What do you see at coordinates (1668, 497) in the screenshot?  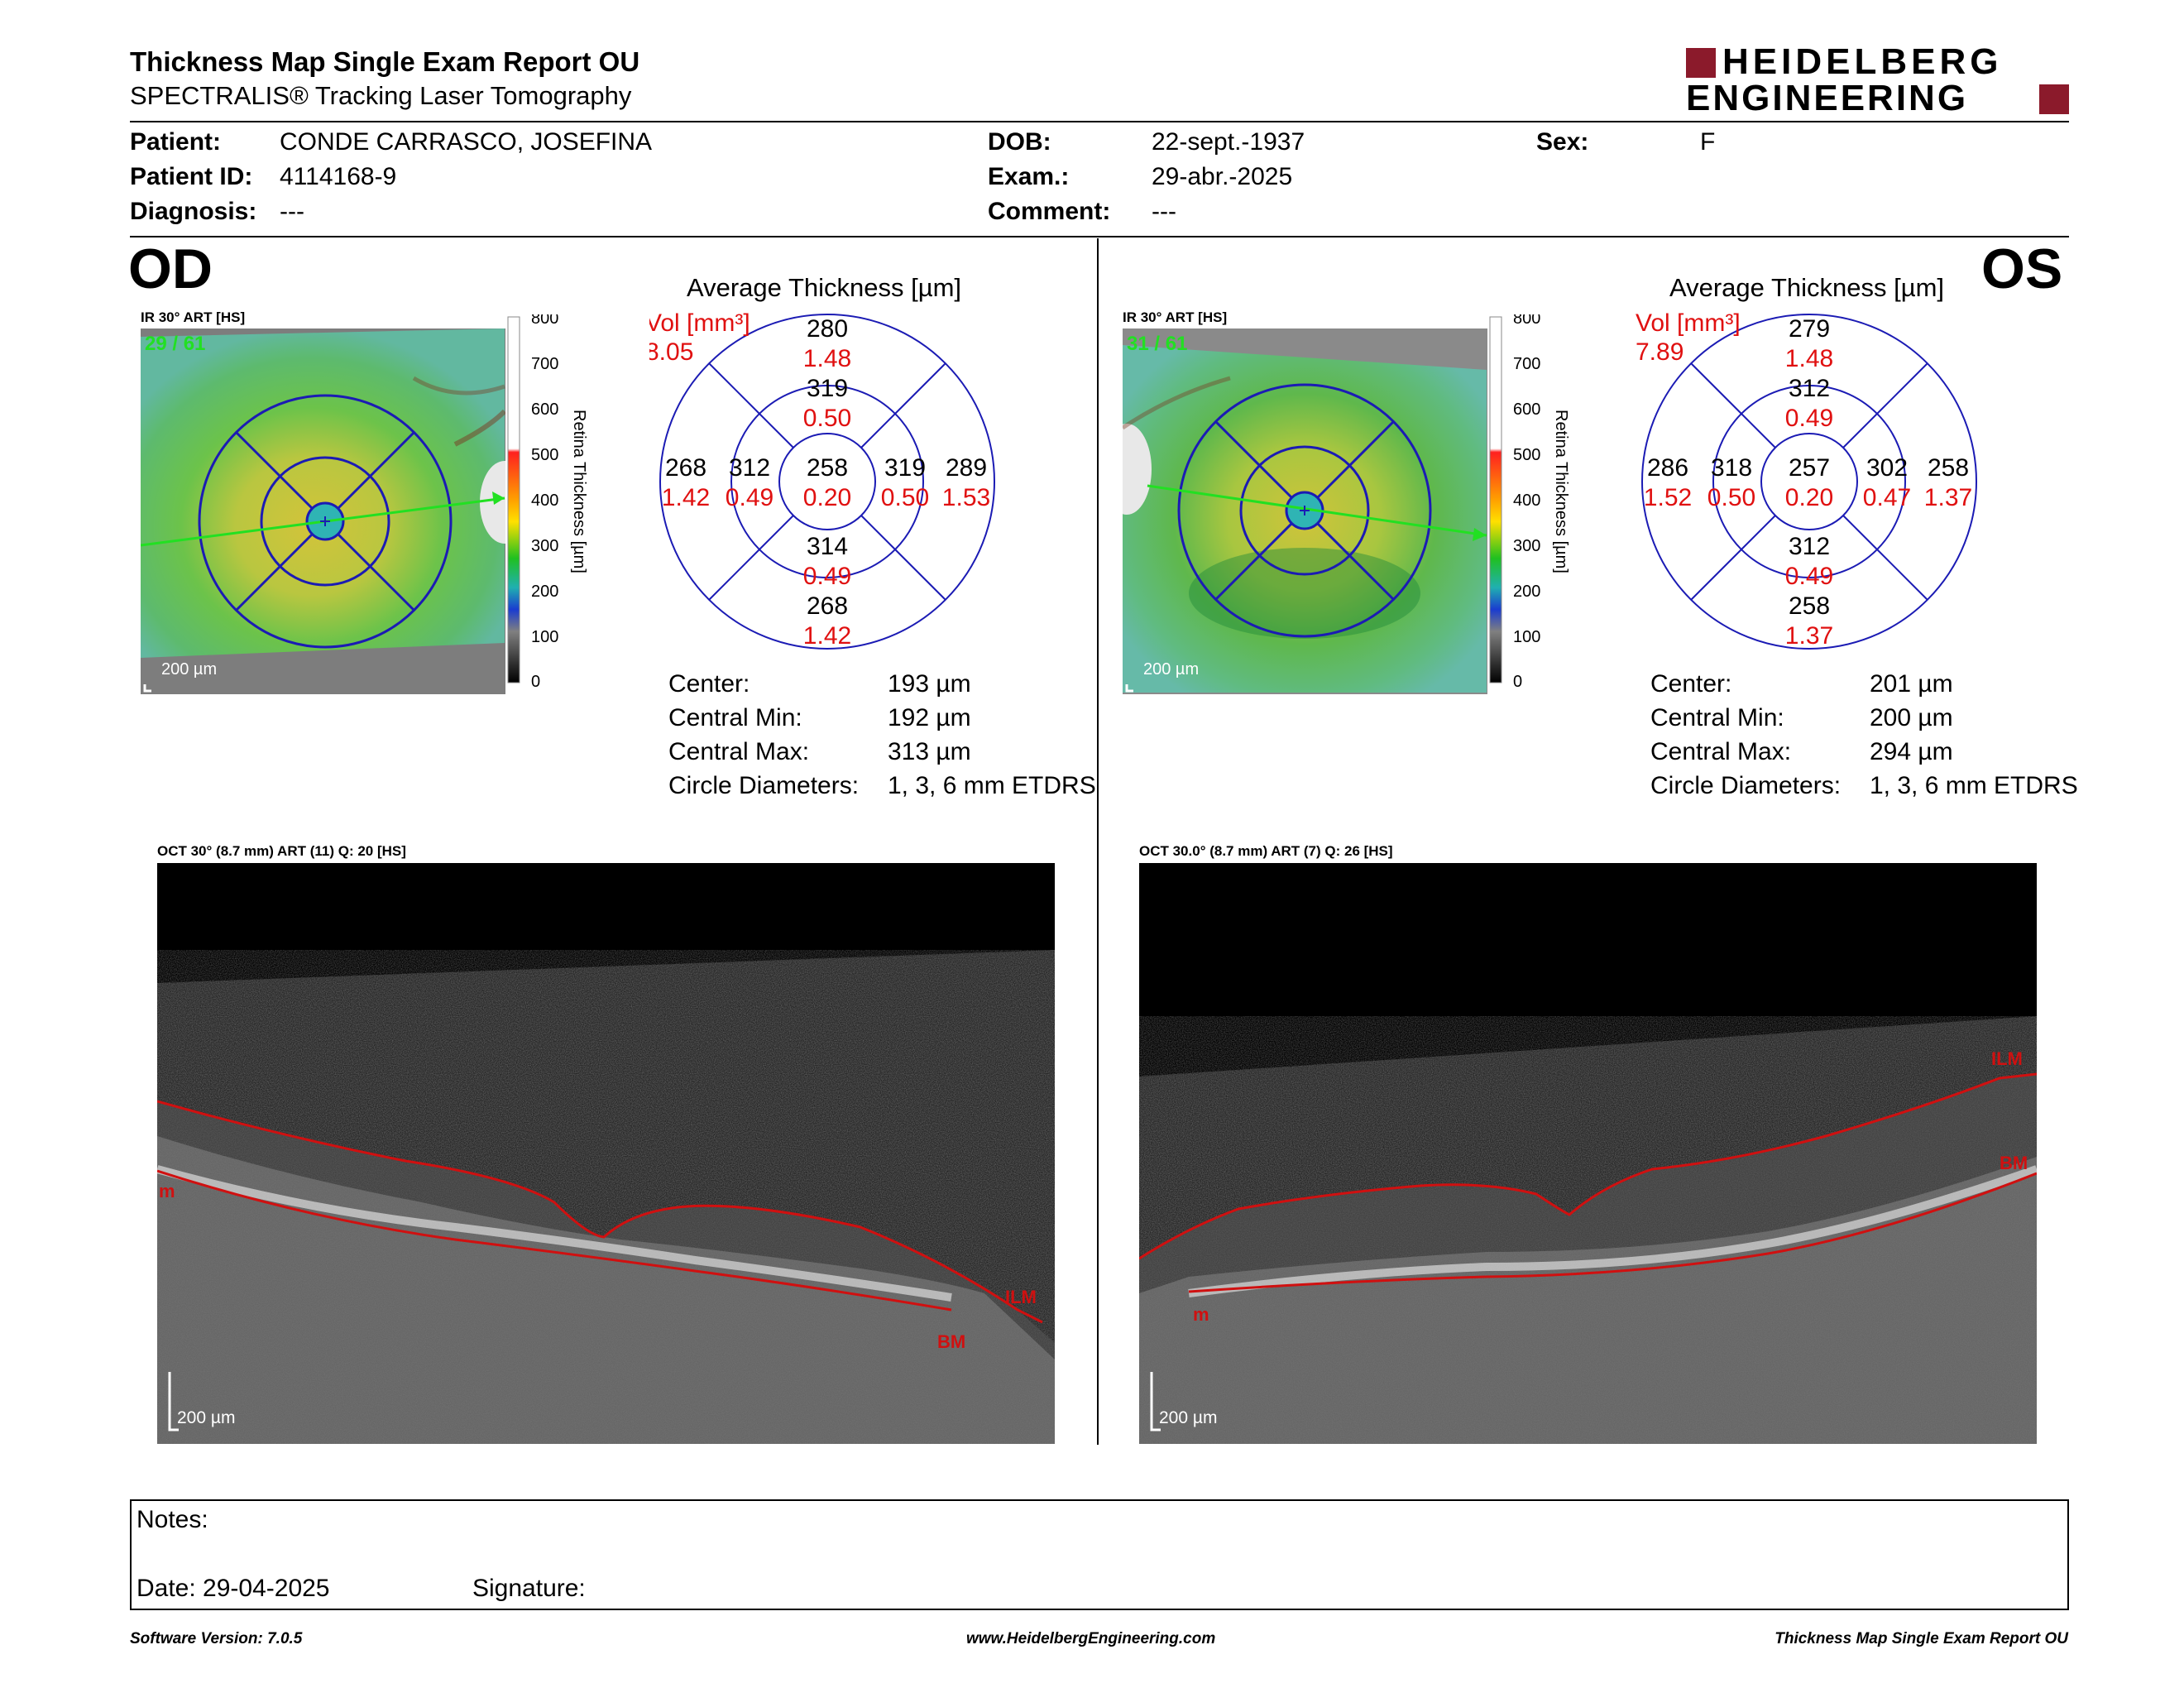 I see `os-outer-left-volume: 1.52` at bounding box center [1668, 497].